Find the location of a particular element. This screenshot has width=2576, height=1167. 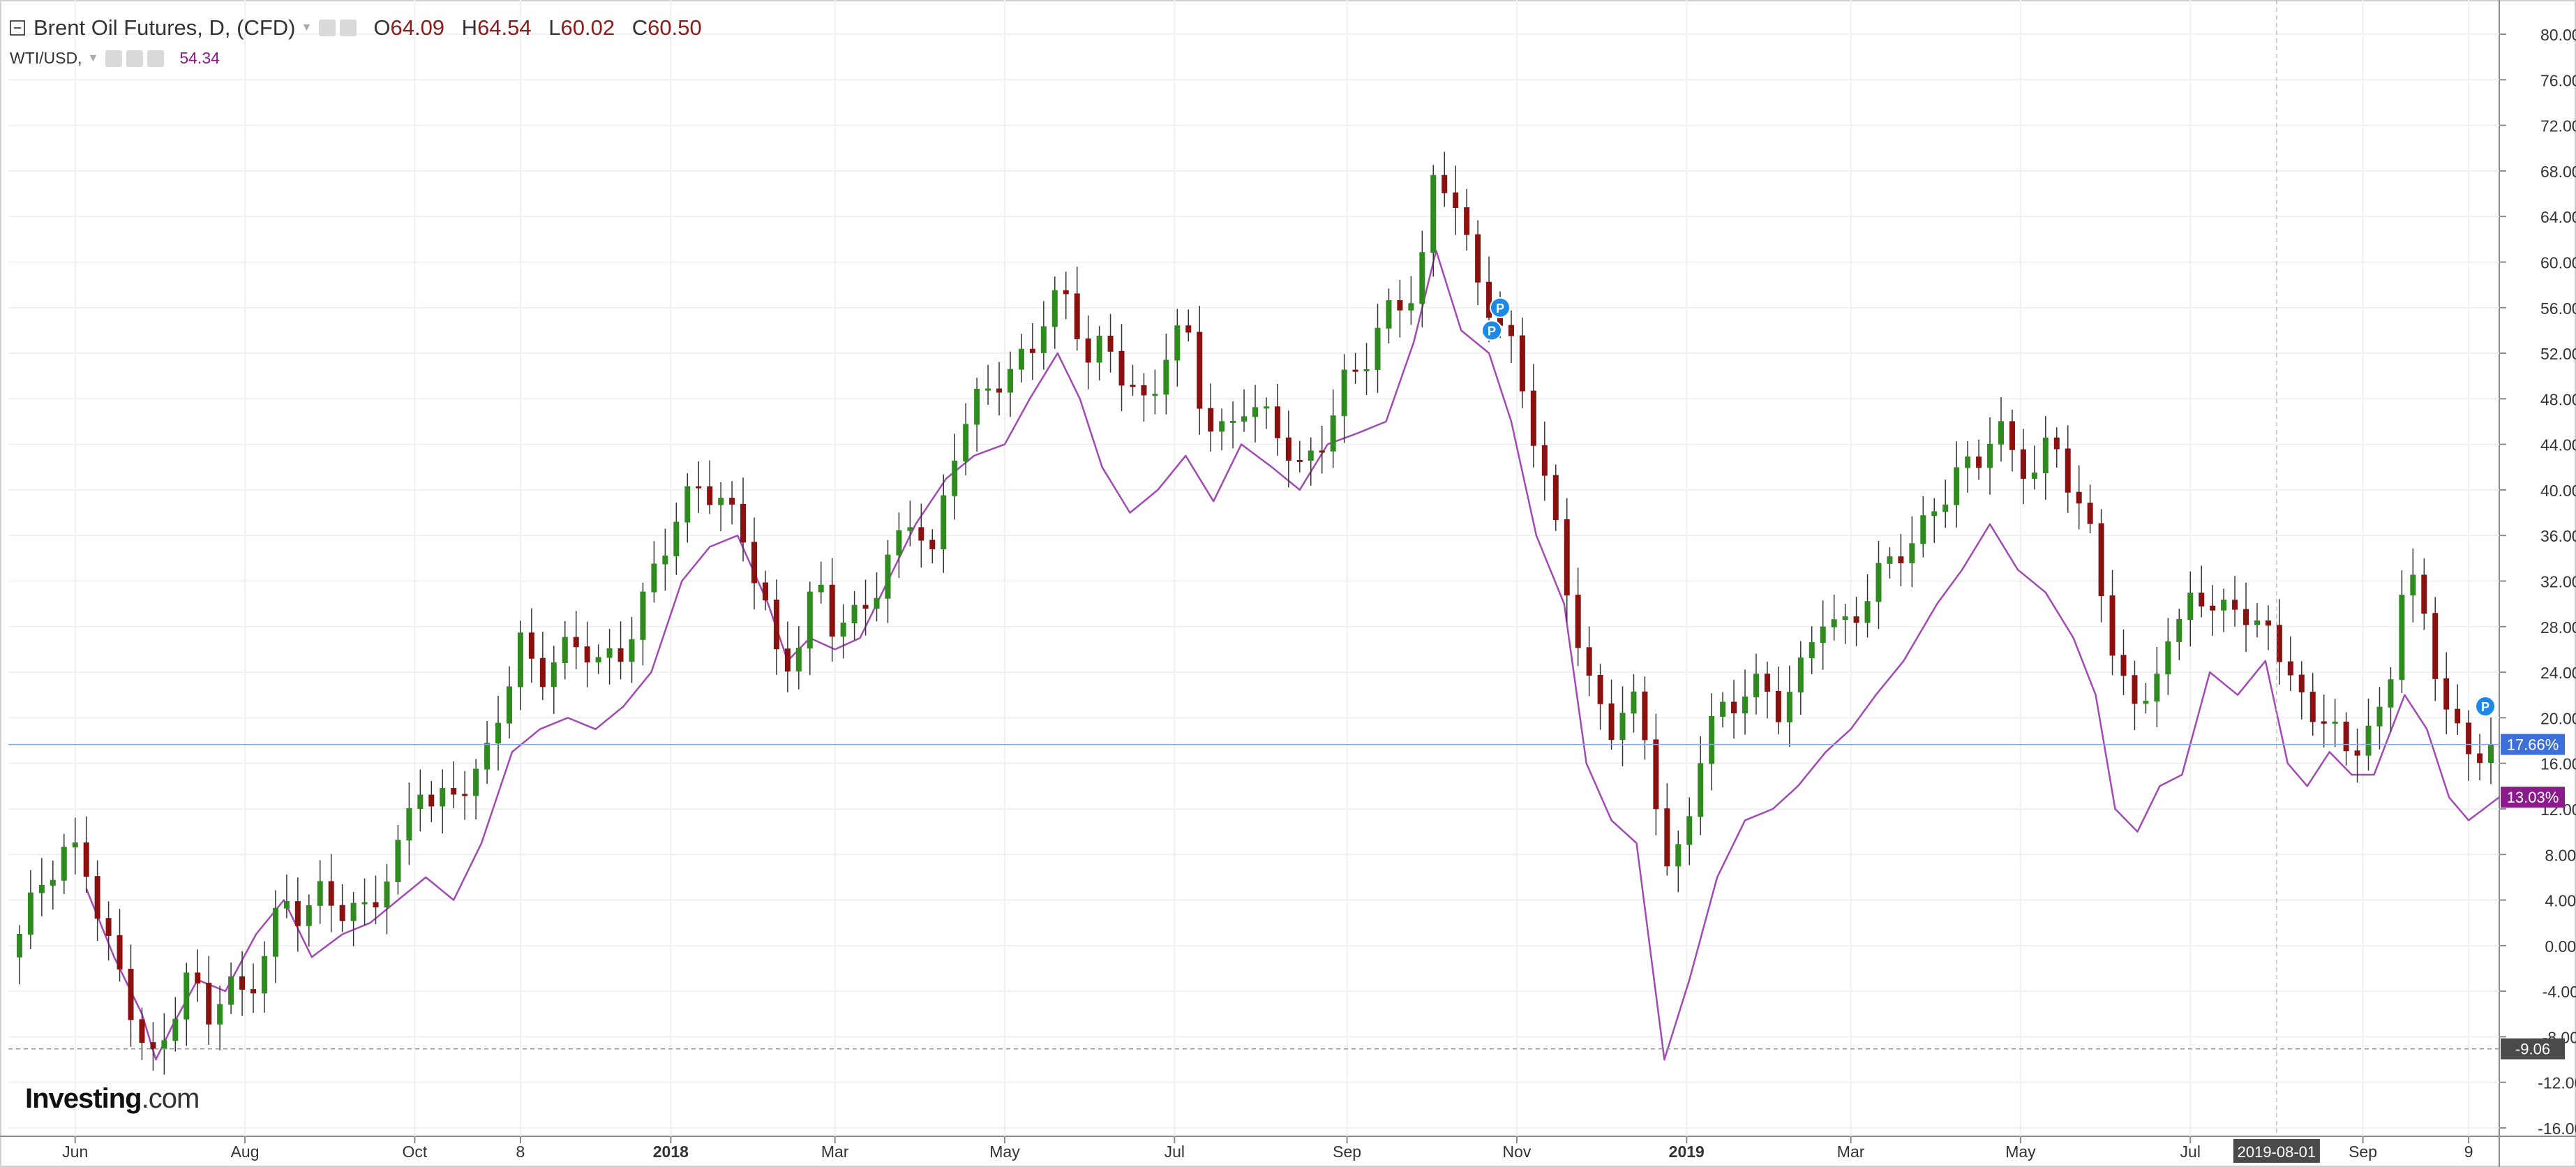

legend-compare: WTI/USD, ▼ 54.34 is located at coordinates (115, 59).